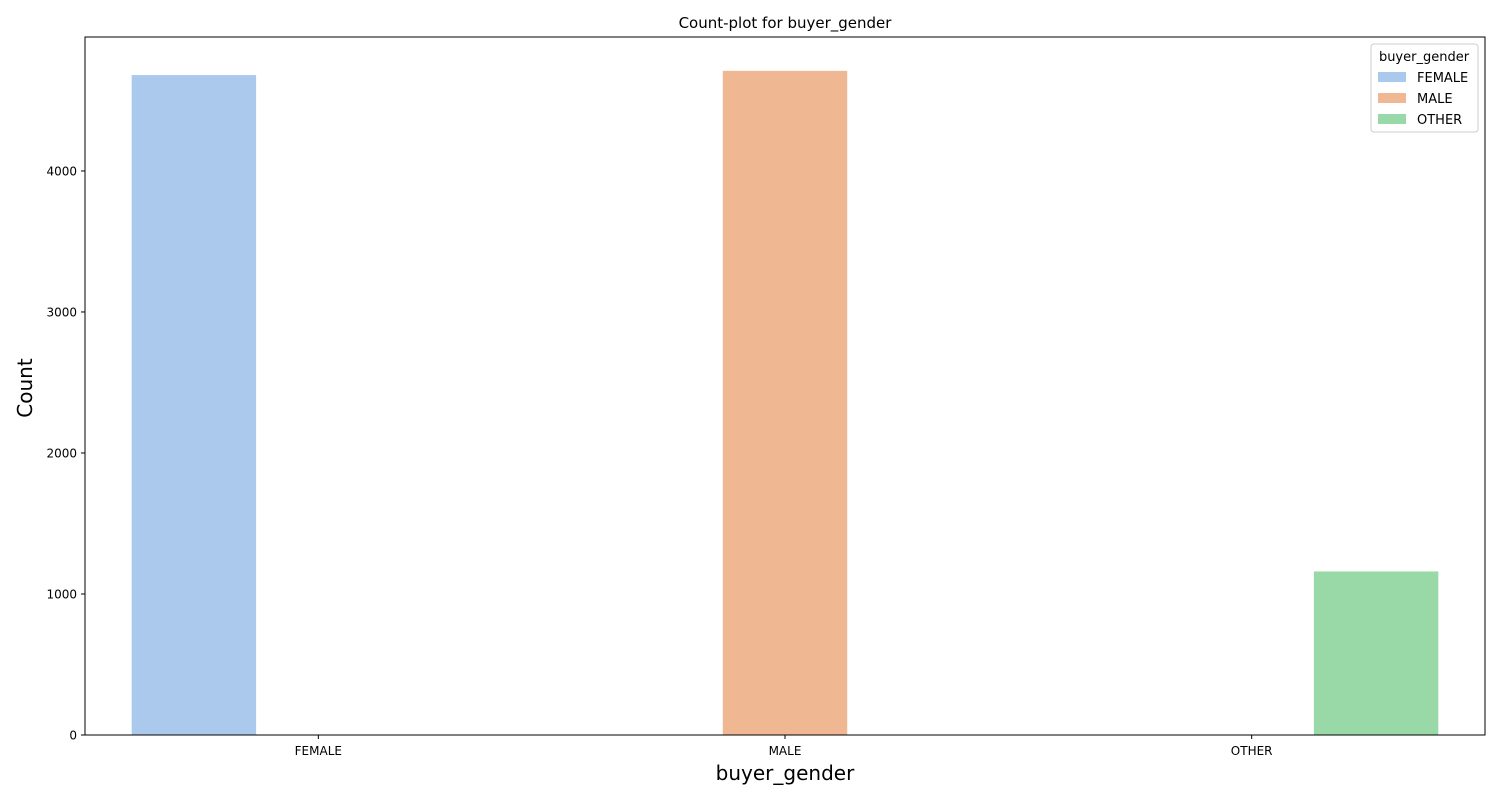 This screenshot has width=1500, height=804. Describe the element at coordinates (194, 405) in the screenshot. I see `bar-female-female` at that location.